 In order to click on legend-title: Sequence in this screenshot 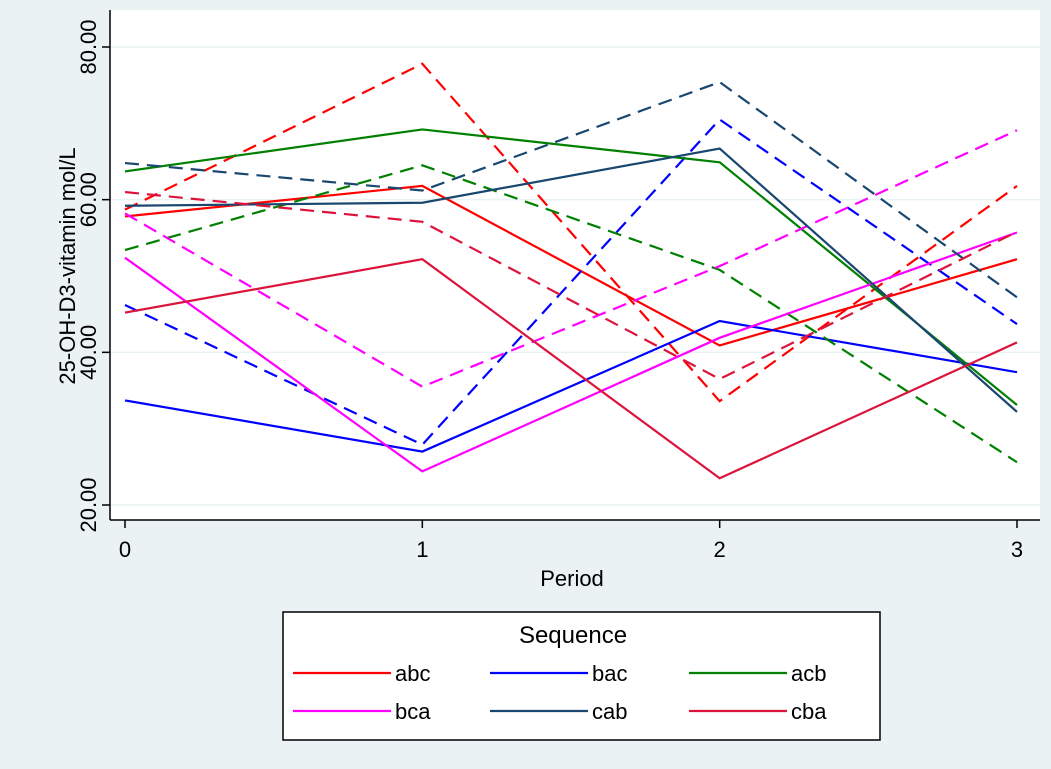, I will do `click(573, 635)`.